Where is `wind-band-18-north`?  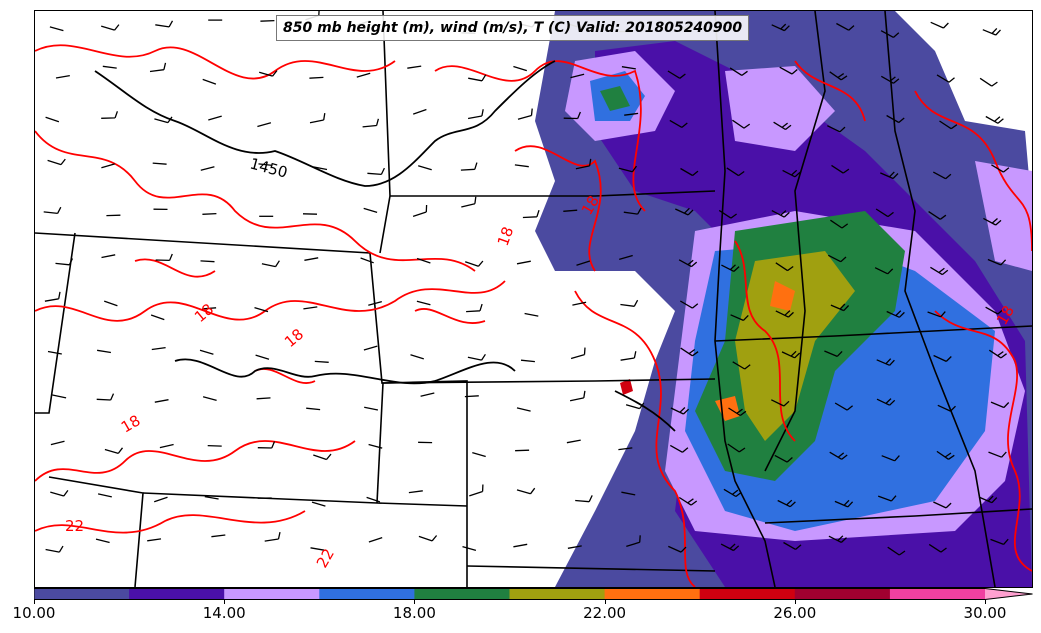 wind-band-18-north is located at coordinates (615, 98).